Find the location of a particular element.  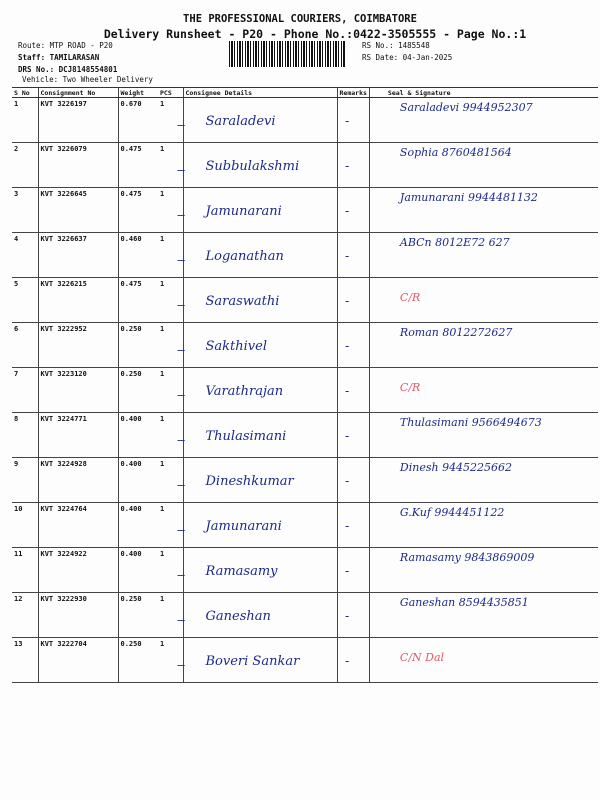

weight: 0.250 is located at coordinates (137, 660).